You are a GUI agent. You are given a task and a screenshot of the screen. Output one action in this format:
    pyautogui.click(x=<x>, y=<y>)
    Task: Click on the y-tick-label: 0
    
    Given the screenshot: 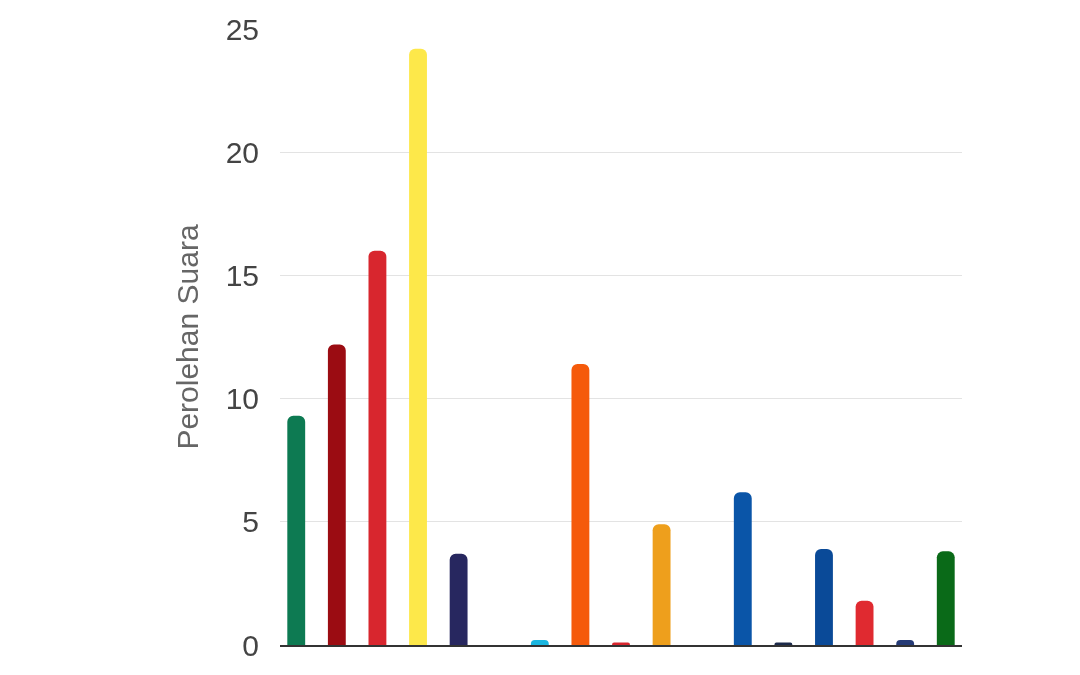 What is the action you would take?
    pyautogui.click(x=250, y=645)
    